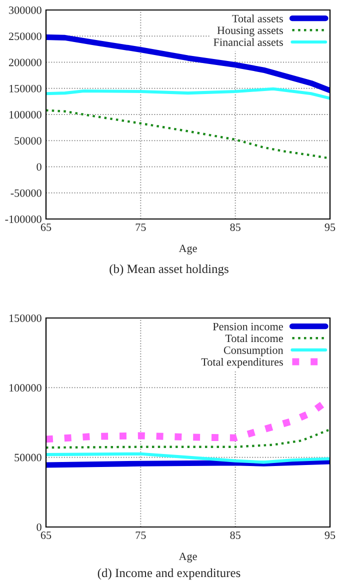 The image size is (338, 583). I want to click on legend-label: Financial assets, so click(248, 42).